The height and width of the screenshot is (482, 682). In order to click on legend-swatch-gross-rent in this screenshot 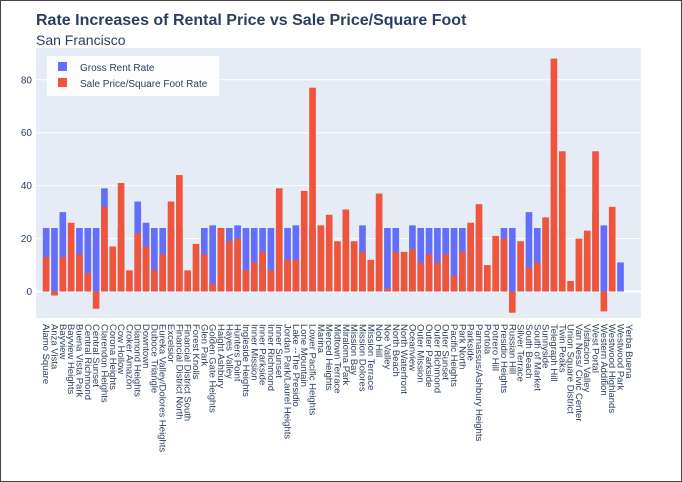, I will do `click(62, 66)`.